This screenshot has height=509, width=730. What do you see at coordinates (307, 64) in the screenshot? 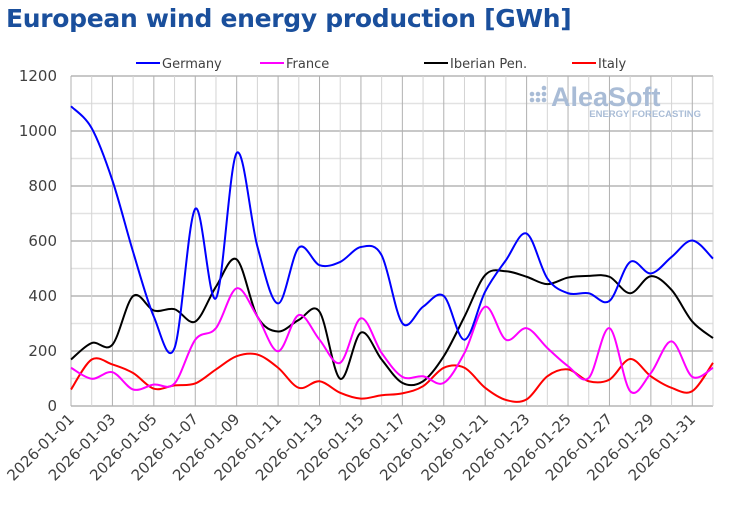
I see `legend-label: France` at bounding box center [307, 64].